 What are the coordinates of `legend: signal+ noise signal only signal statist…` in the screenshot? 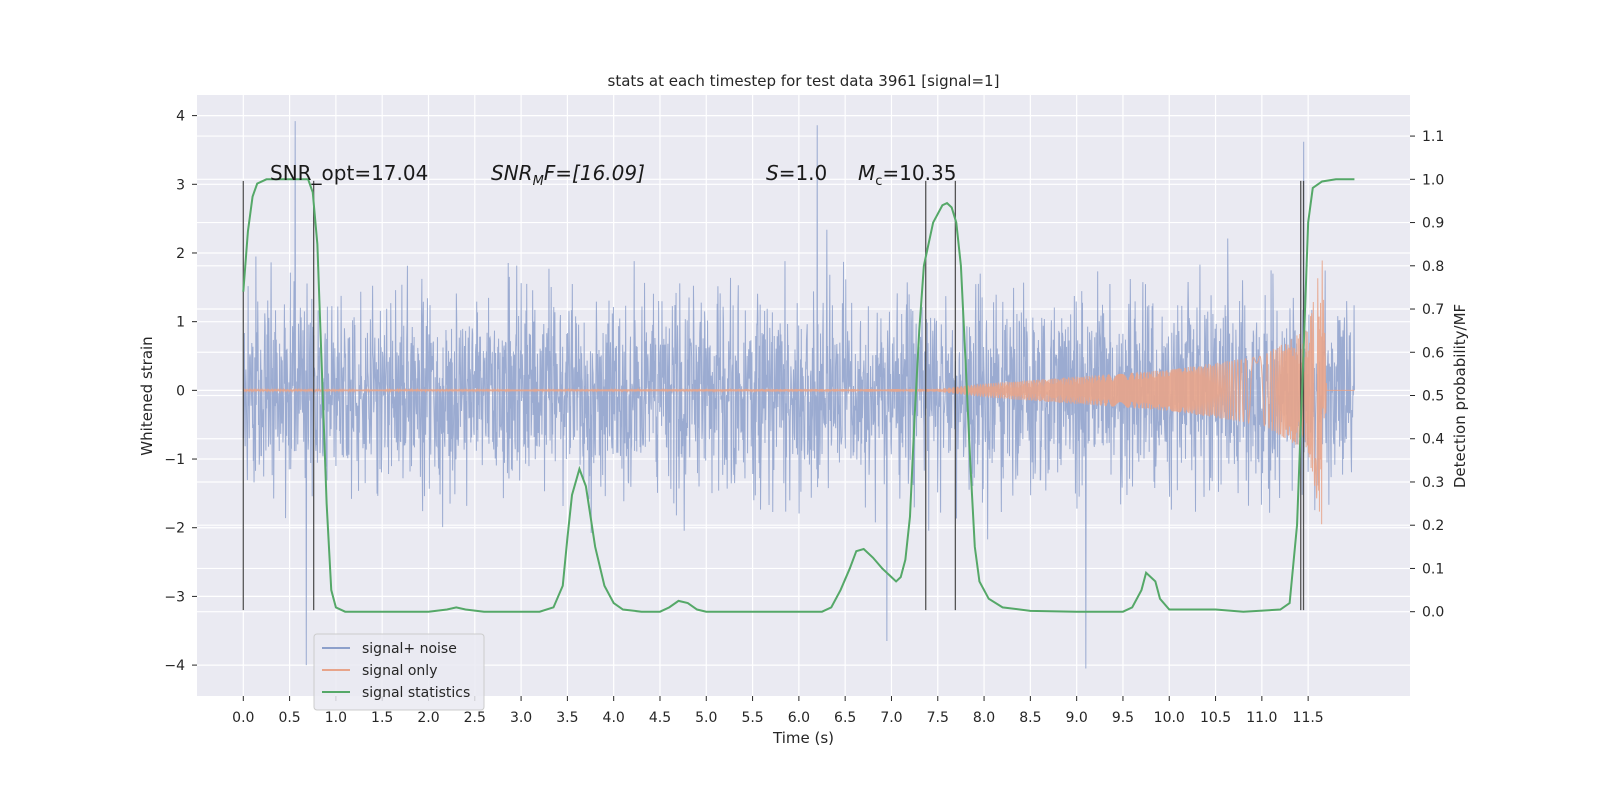 It's located at (399, 672).